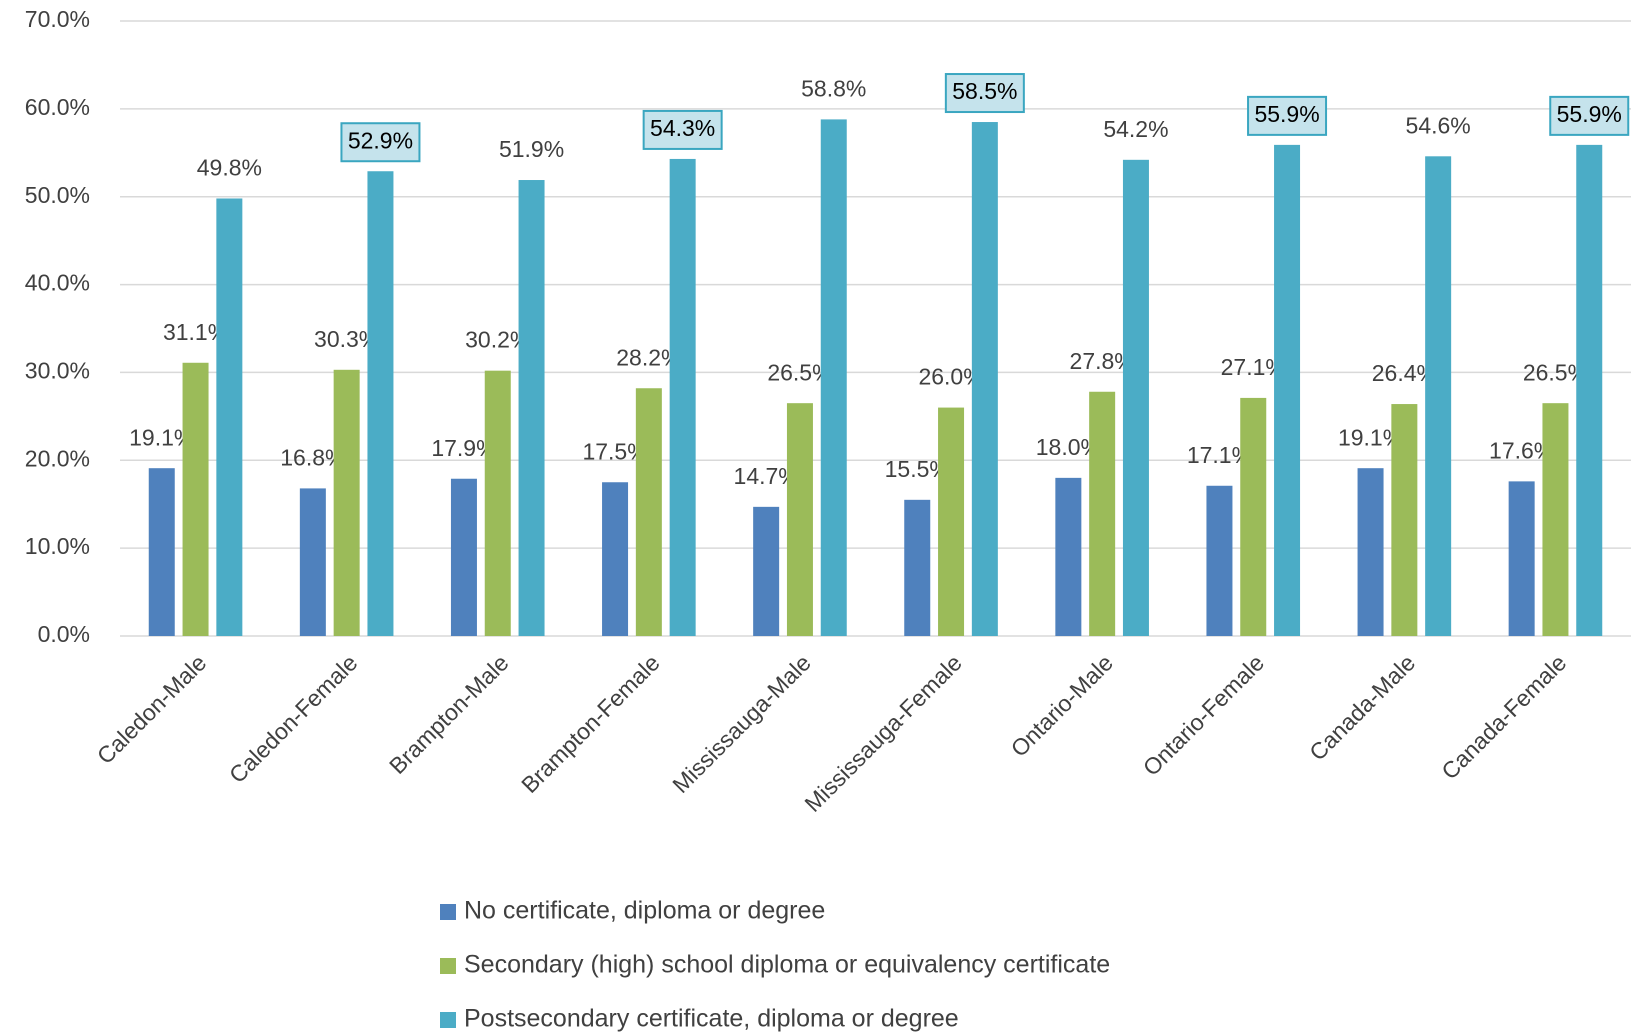  Describe the element at coordinates (531, 149) in the screenshot. I see `value-label: 51.9%` at that location.